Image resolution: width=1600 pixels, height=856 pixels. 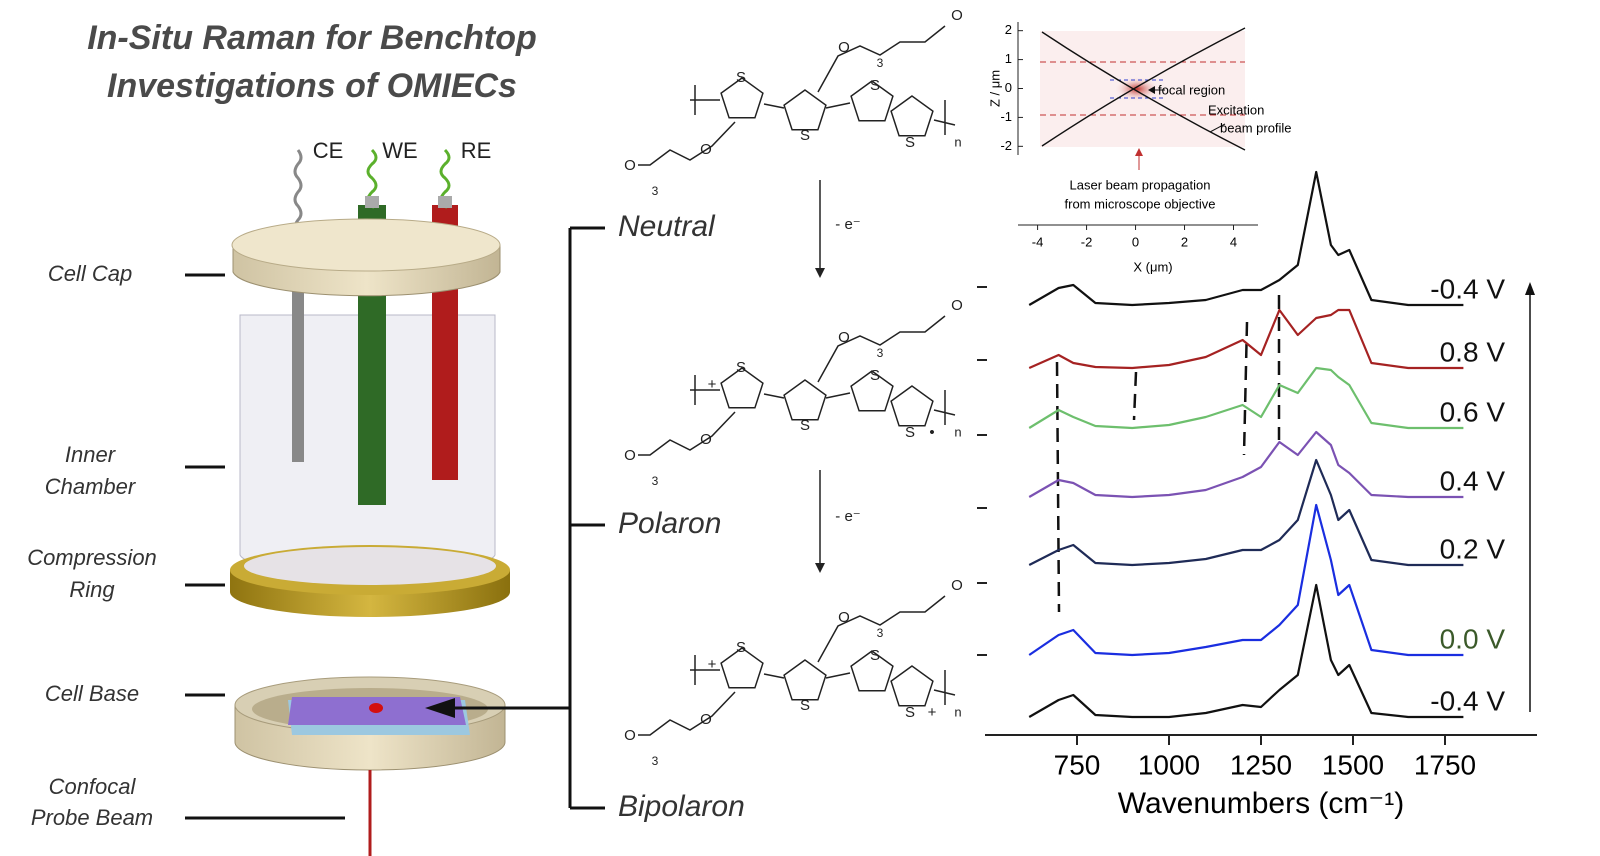 What do you see at coordinates (1261, 803) in the screenshot?
I see `x-axis-label: Wavenumbers (cm⁻¹)` at bounding box center [1261, 803].